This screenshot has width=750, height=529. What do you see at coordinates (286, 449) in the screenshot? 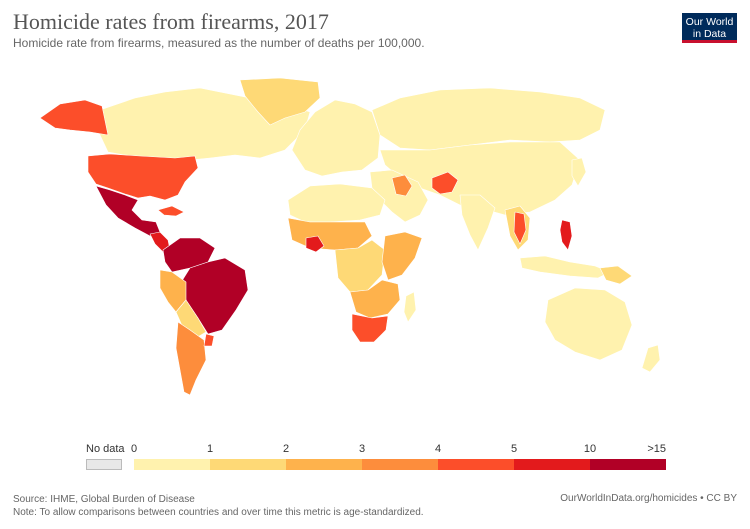
I see `legend-tick-2: 2` at bounding box center [286, 449].